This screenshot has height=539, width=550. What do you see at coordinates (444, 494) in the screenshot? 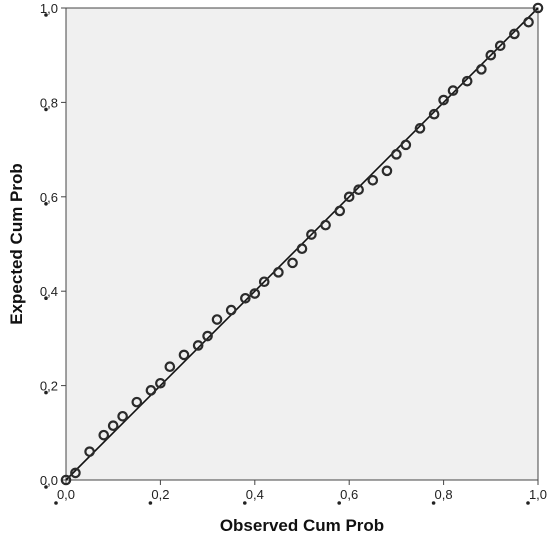
I see `x-tick-label: 0,8` at bounding box center [444, 494].